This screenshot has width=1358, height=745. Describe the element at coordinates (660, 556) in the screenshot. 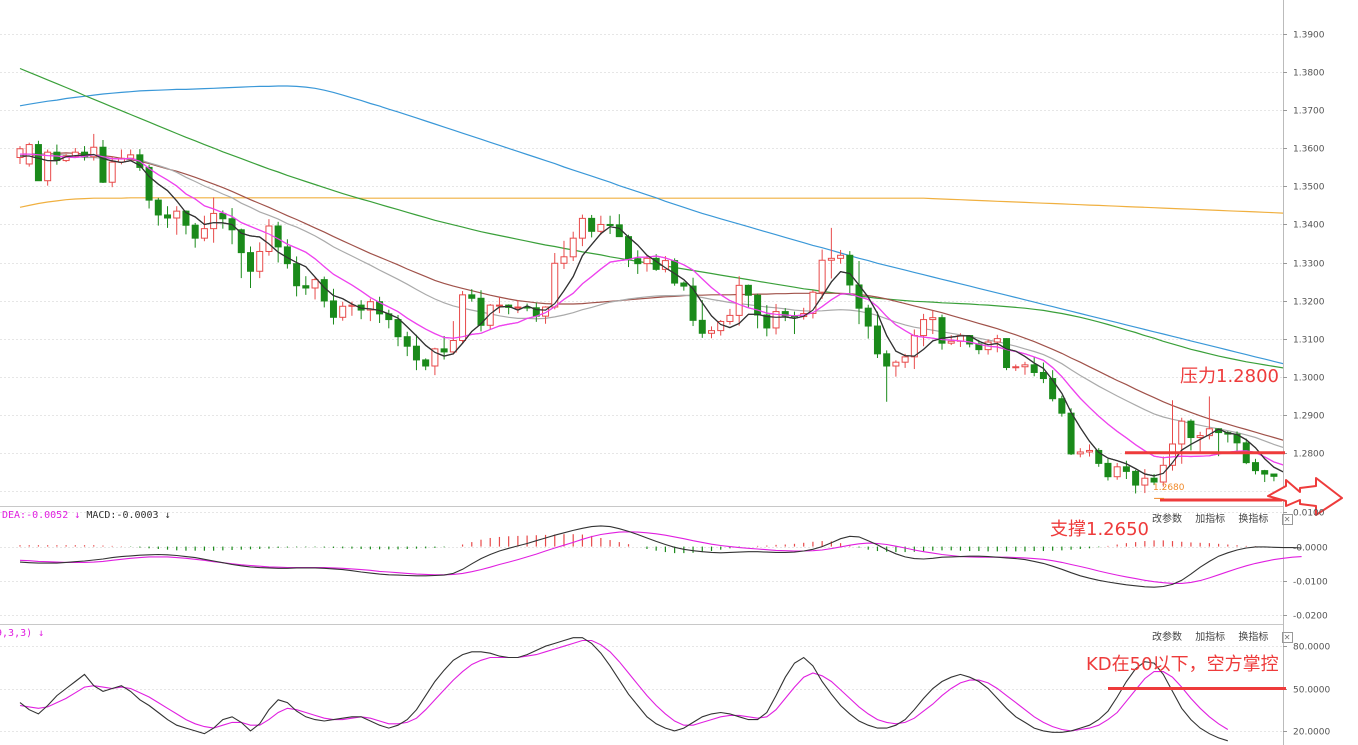

I see `dif-line` at that location.